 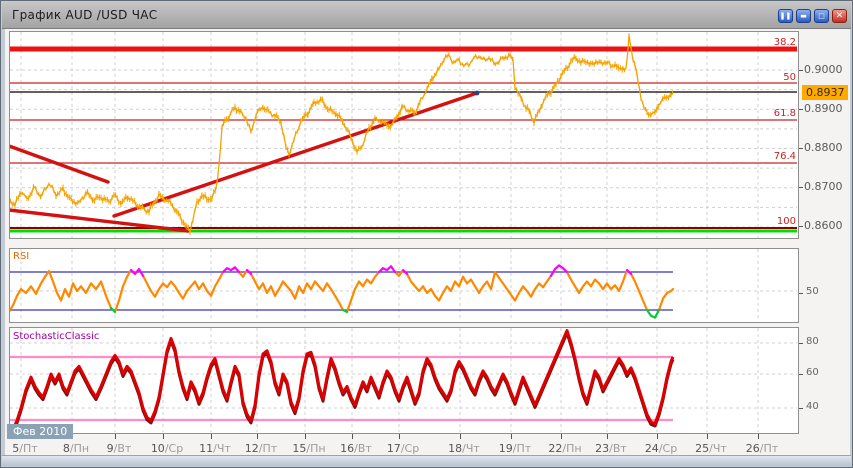 I want to click on window-title: График AUD /USD ЧАС, so click(x=85, y=15).